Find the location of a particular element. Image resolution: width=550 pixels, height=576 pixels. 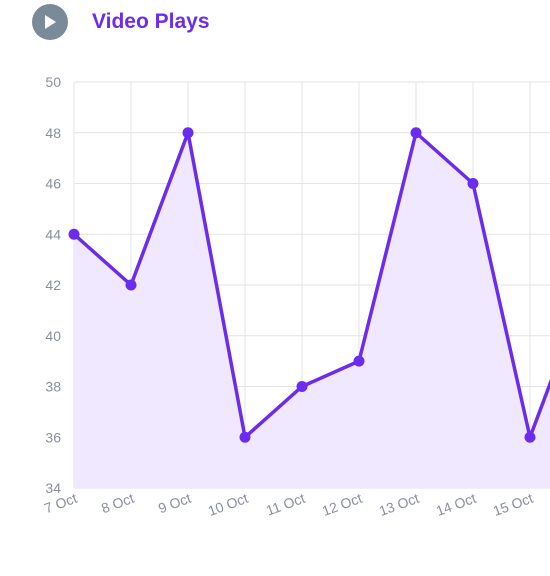

y-tick-label: 46 is located at coordinates (53, 184).